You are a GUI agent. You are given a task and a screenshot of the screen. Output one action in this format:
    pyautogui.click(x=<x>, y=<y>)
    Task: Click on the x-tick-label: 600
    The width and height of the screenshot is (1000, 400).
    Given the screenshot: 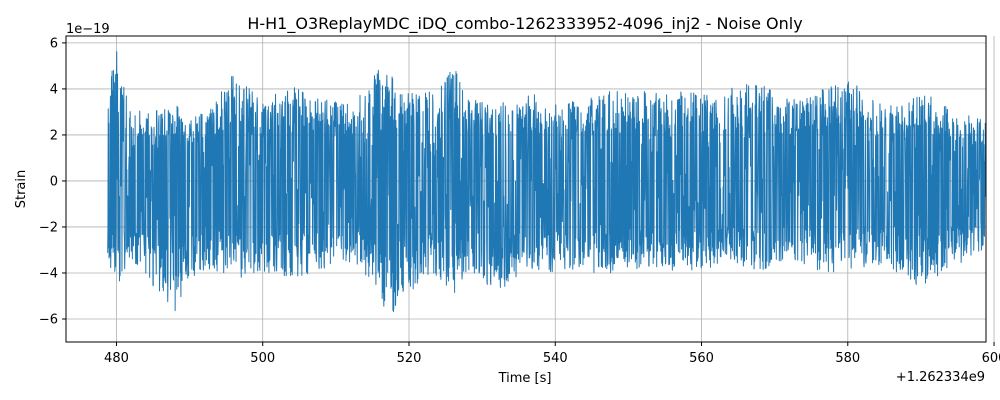 What is the action you would take?
    pyautogui.click(x=991, y=358)
    